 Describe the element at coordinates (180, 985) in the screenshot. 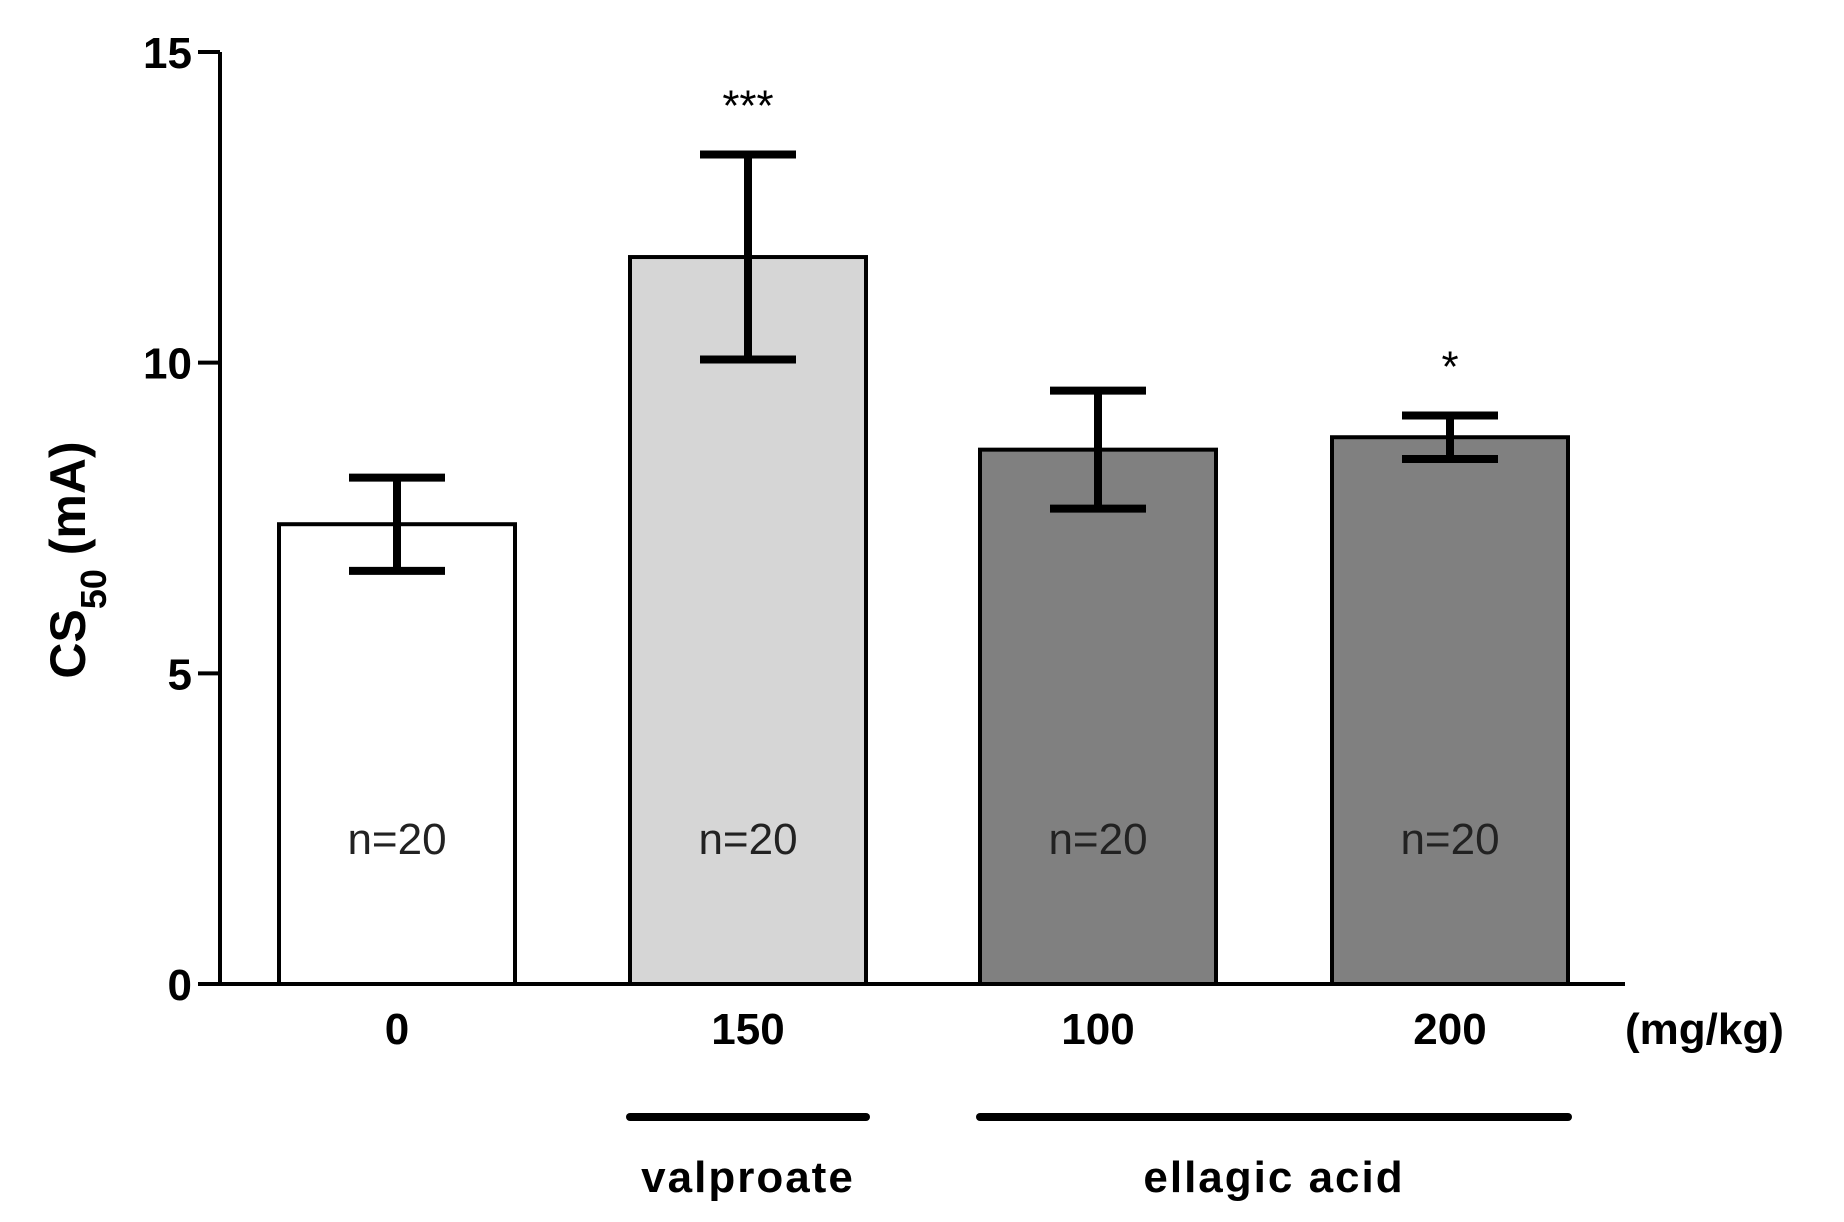

I see `y-tick-label-0: 0` at that location.